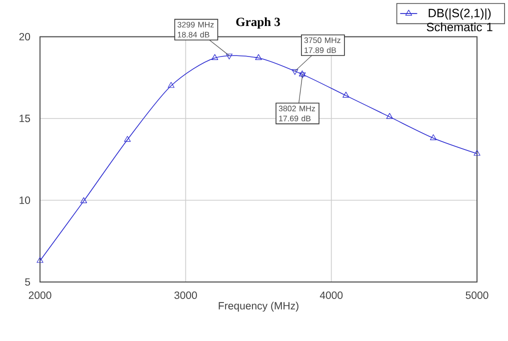 The image size is (508, 341). Describe the element at coordinates (27, 282) in the screenshot. I see `y-tick-label: 5` at that location.